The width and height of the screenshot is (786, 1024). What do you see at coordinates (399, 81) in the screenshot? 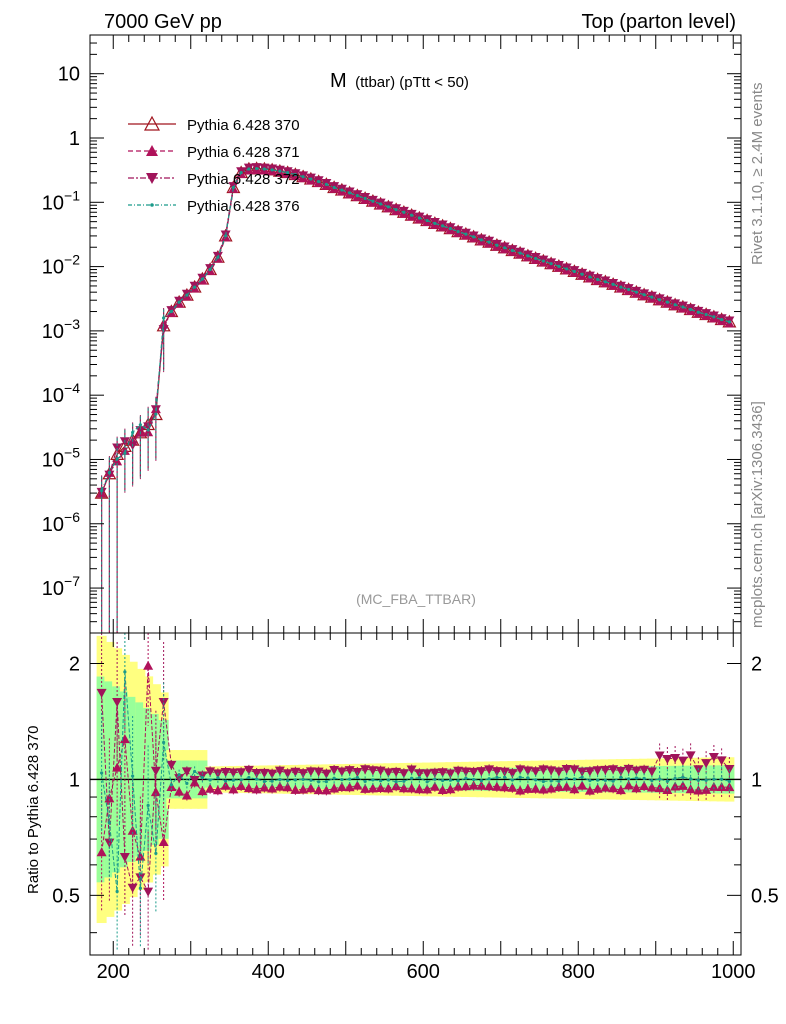
I see `chart-title: M (ttbar) (pTtt < 50)` at bounding box center [399, 81].